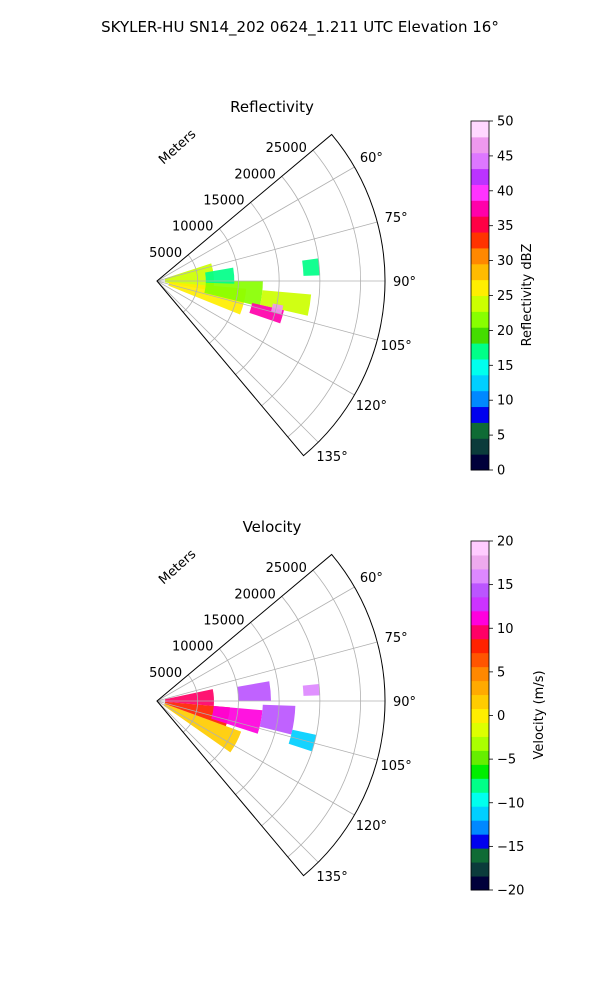  I want to click on velocity-colorbar-label: Velocity (m/s), so click(539, 714).